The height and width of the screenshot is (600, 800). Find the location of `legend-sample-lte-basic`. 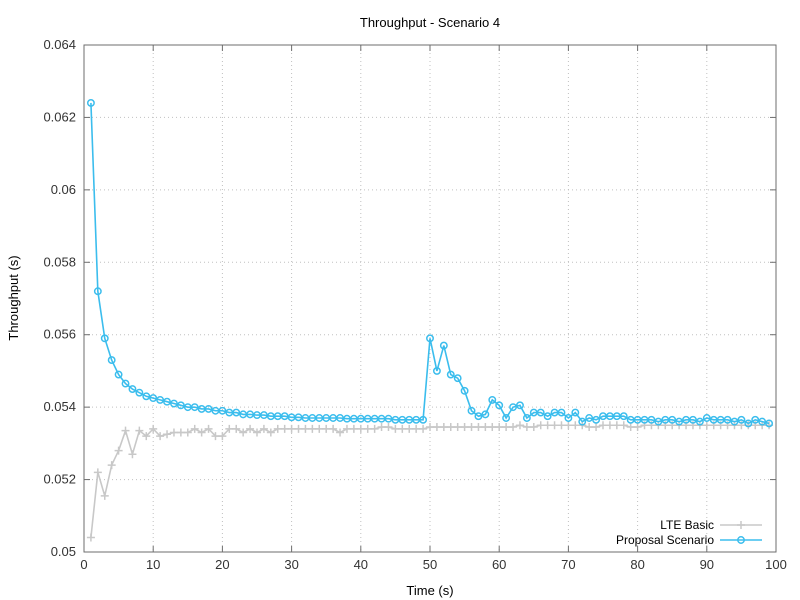

legend-sample-lte-basic is located at coordinates (741, 525).